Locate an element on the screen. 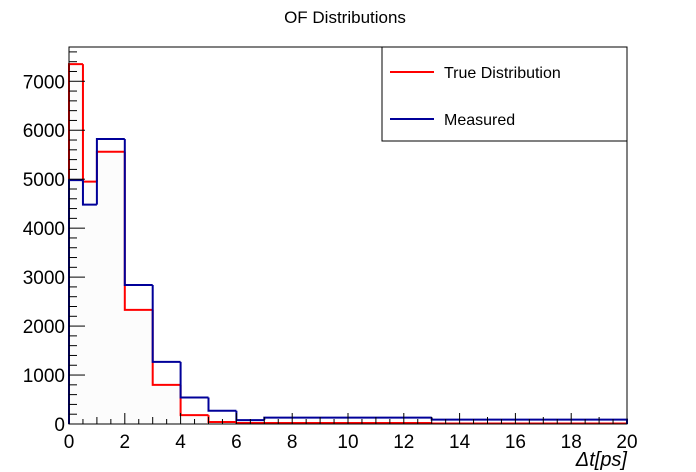 This screenshot has width=696, height=472. x-axis-label: Δt[ps] is located at coordinates (601, 460).